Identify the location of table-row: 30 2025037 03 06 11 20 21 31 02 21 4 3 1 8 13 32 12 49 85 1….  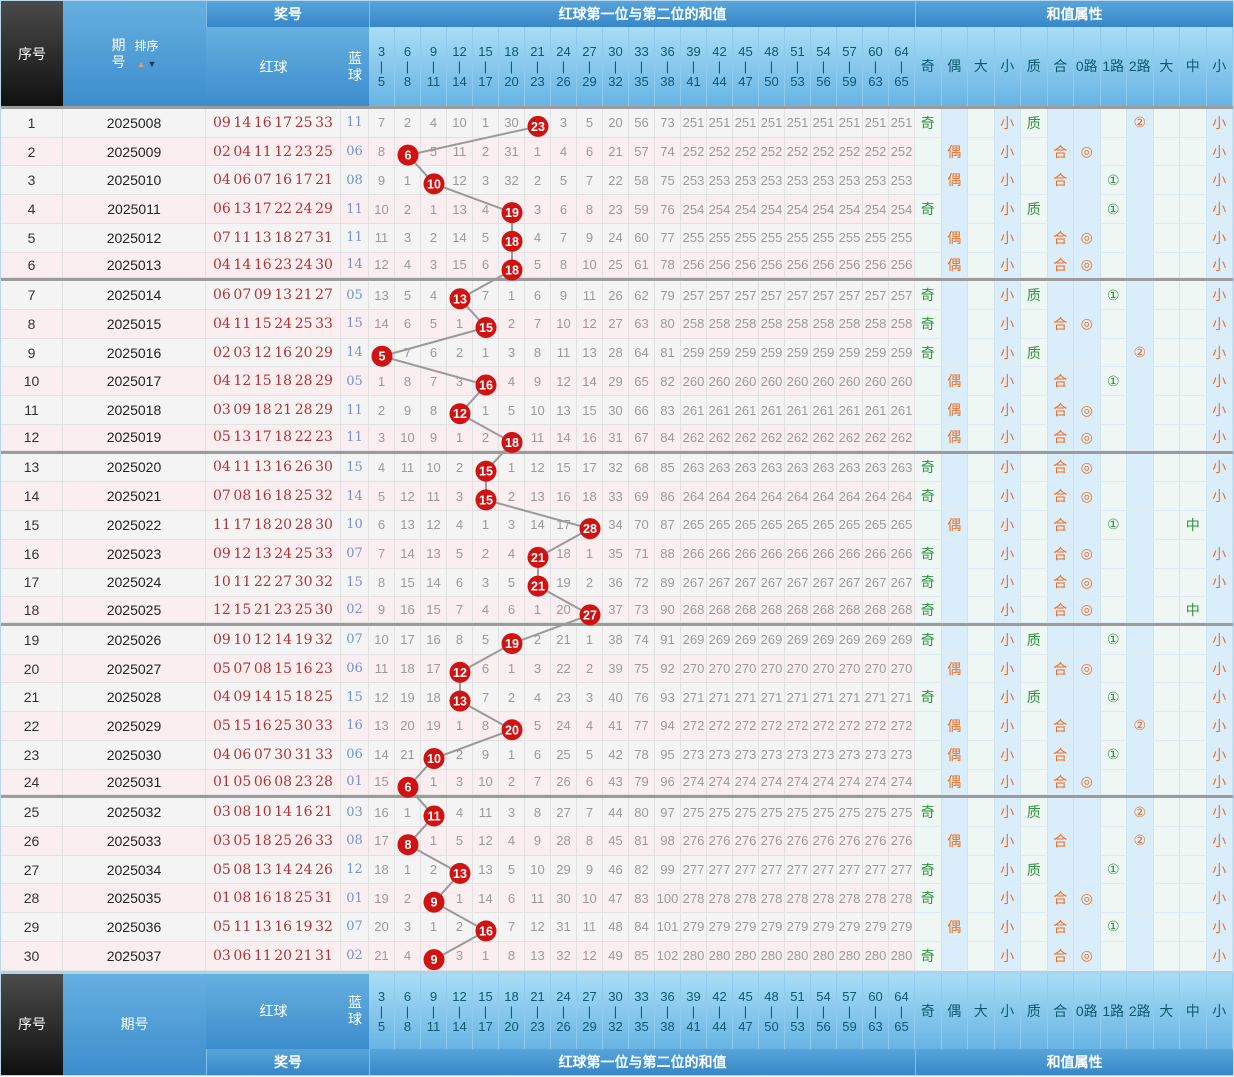
(617, 956).